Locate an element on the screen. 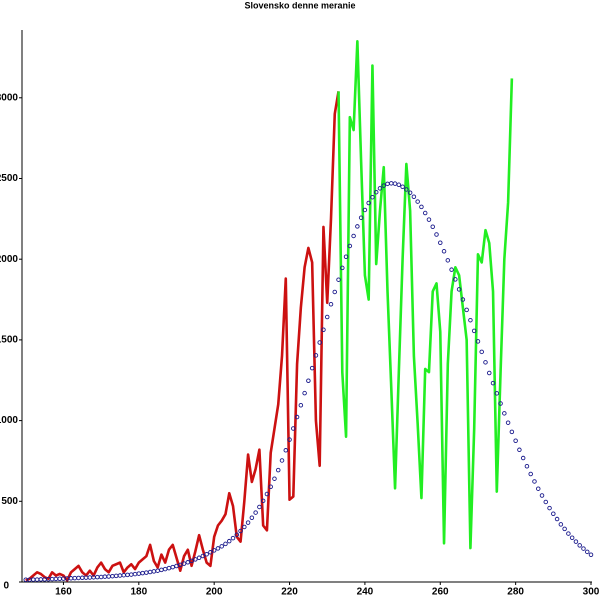  x-tick-label: 220 is located at coordinates (289, 592).